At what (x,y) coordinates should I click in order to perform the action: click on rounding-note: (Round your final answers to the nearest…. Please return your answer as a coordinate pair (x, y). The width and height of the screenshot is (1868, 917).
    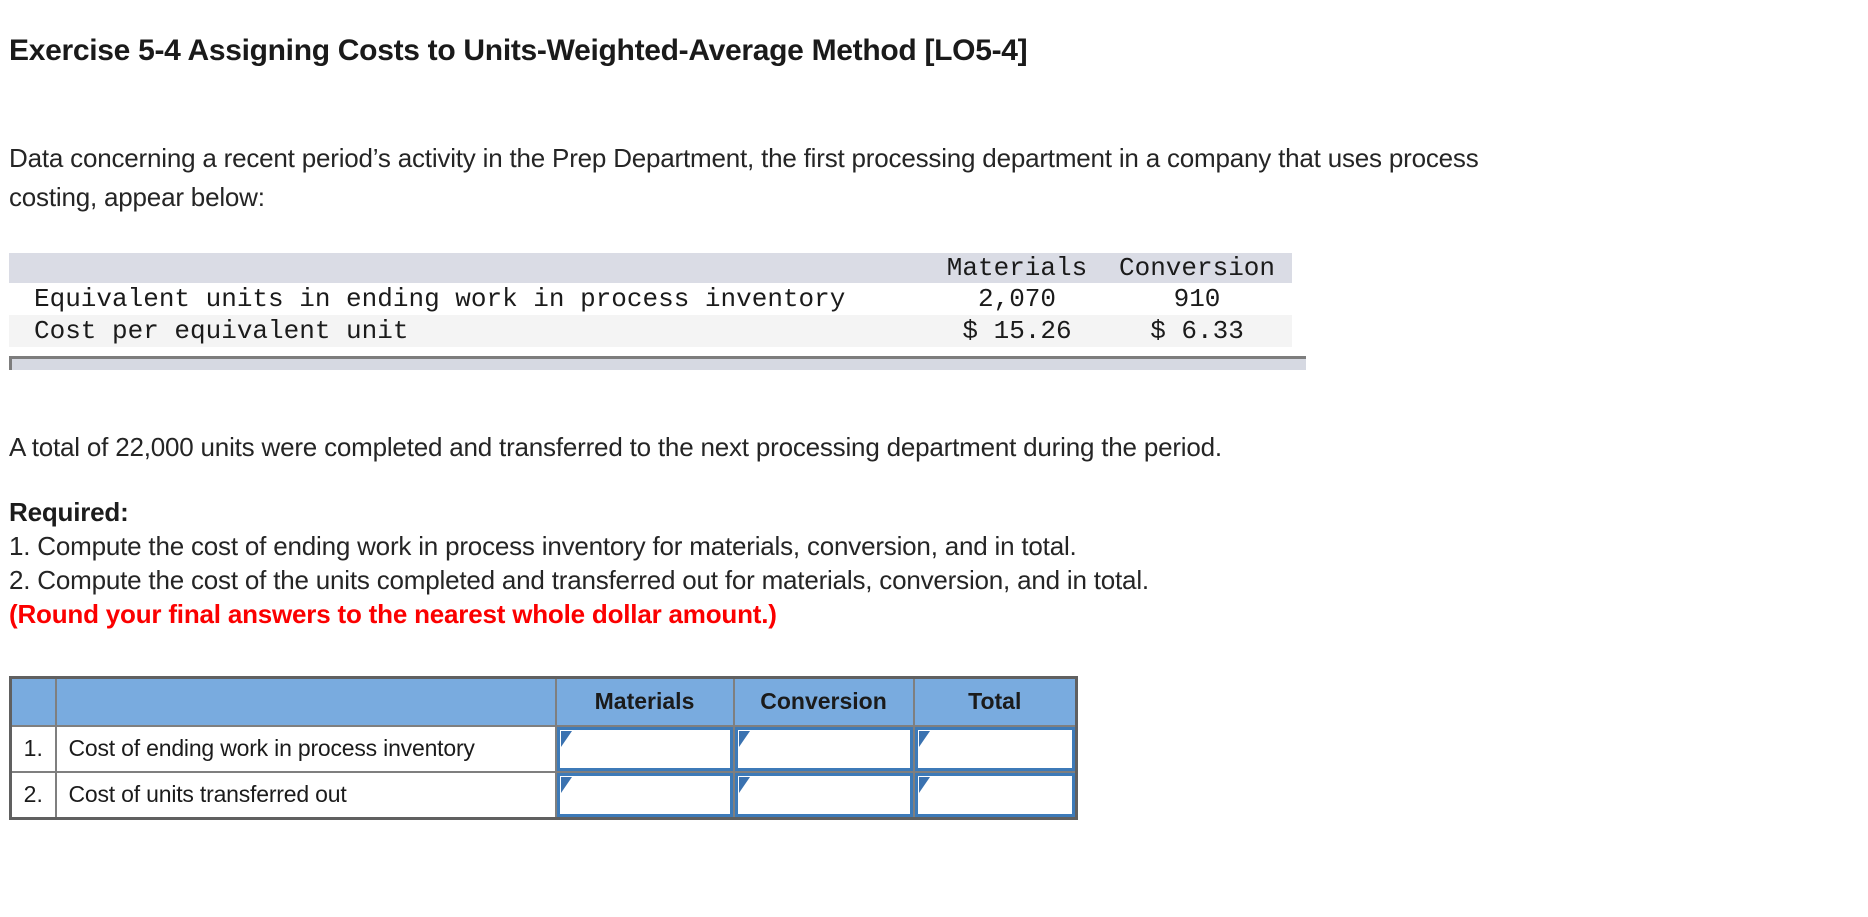
    Looking at the image, I should click on (393, 614).